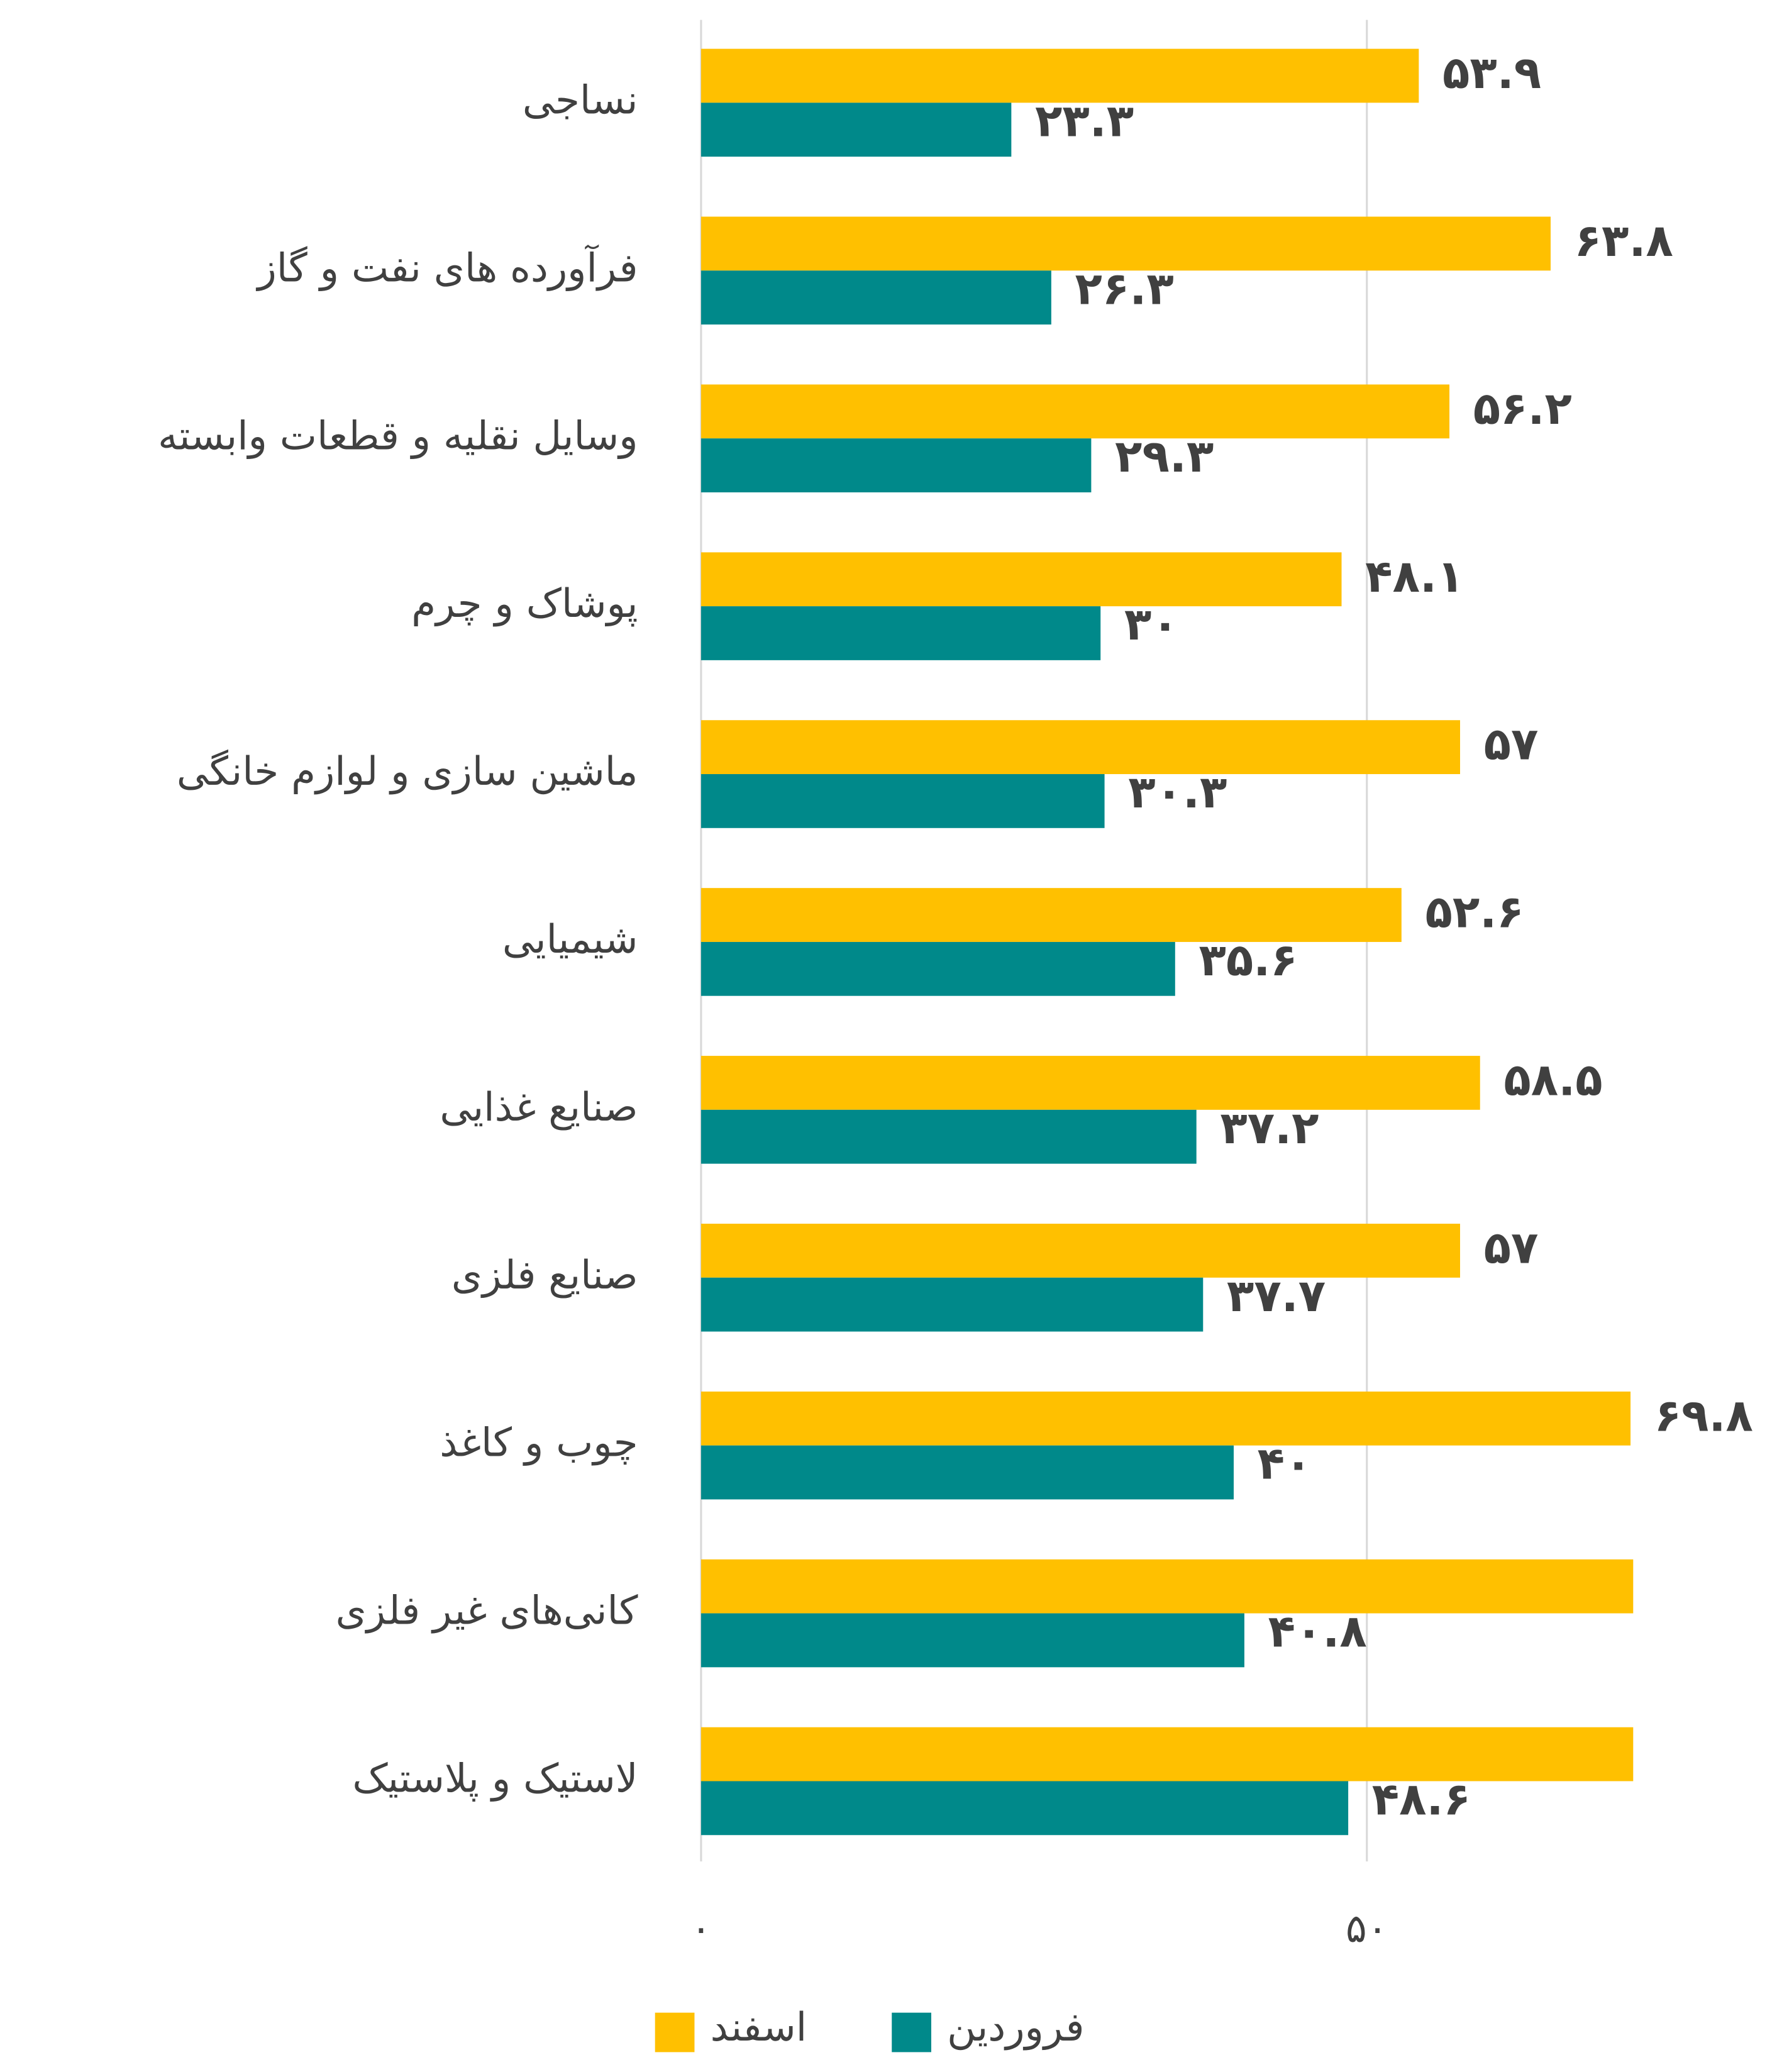 The height and width of the screenshot is (2072, 1777). I want to click on value-label: ۴۸.۱, so click(1414, 576).